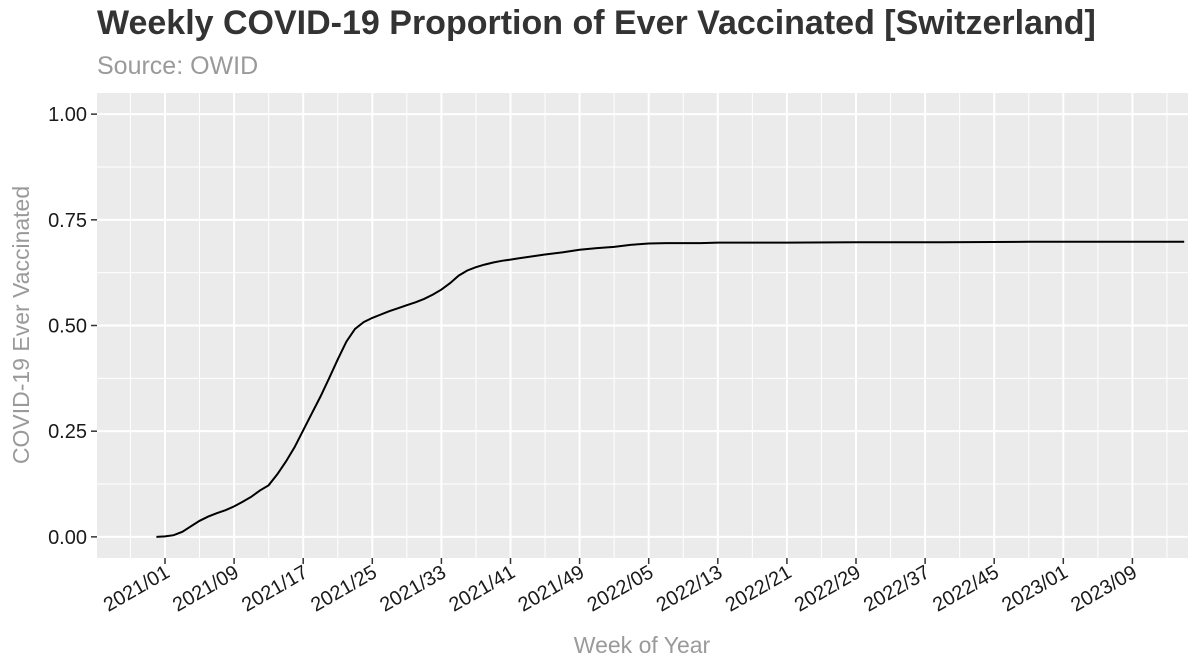 This screenshot has height=670, width=1200. What do you see at coordinates (21, 325) in the screenshot?
I see `y-axis-title: COVID-19 Ever Vaccinated` at bounding box center [21, 325].